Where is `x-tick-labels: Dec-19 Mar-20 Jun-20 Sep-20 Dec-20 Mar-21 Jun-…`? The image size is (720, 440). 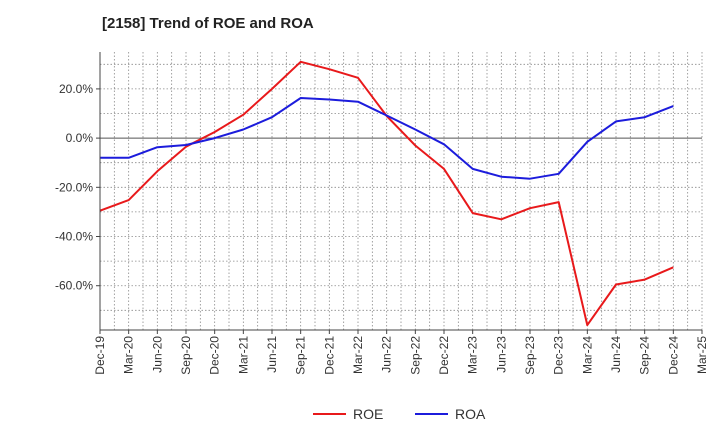
x-tick-labels: Dec-19 Mar-20 Jun-20 Sep-20 Dec-20 Mar-21 Jun-… is located at coordinates (401, 352).